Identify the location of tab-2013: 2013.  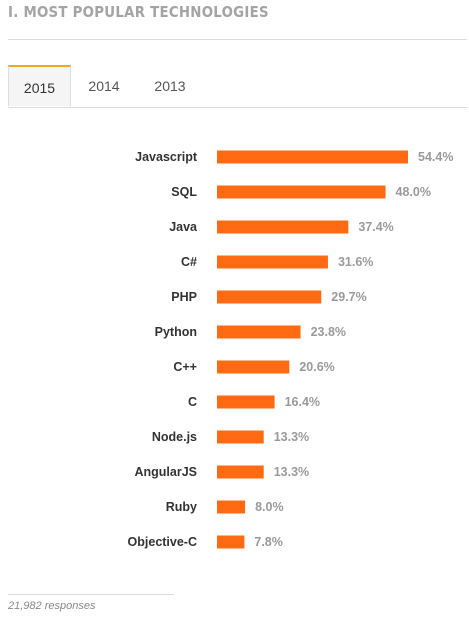
(170, 86).